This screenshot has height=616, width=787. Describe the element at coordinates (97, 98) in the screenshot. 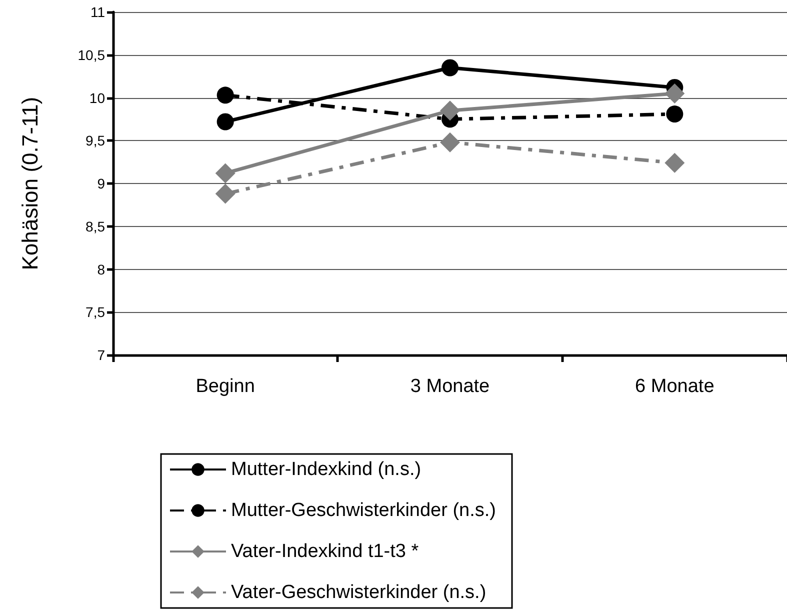

I see `y-tick-label: 10` at that location.